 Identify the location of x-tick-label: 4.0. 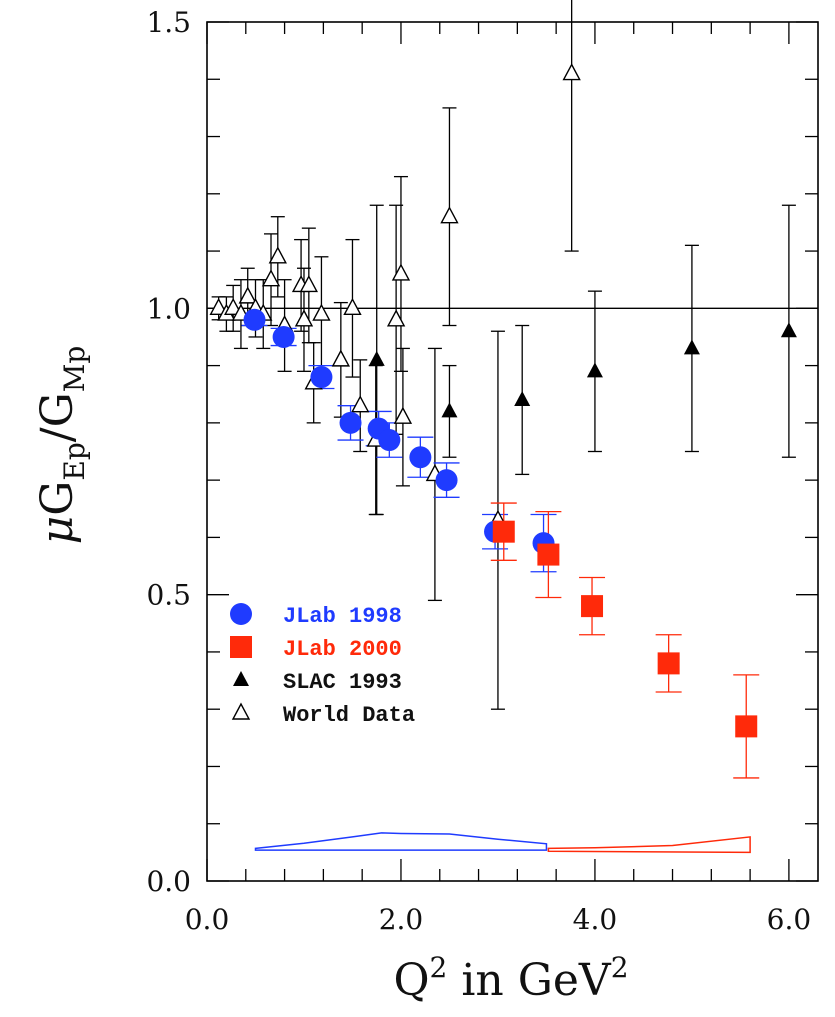
(595, 919).